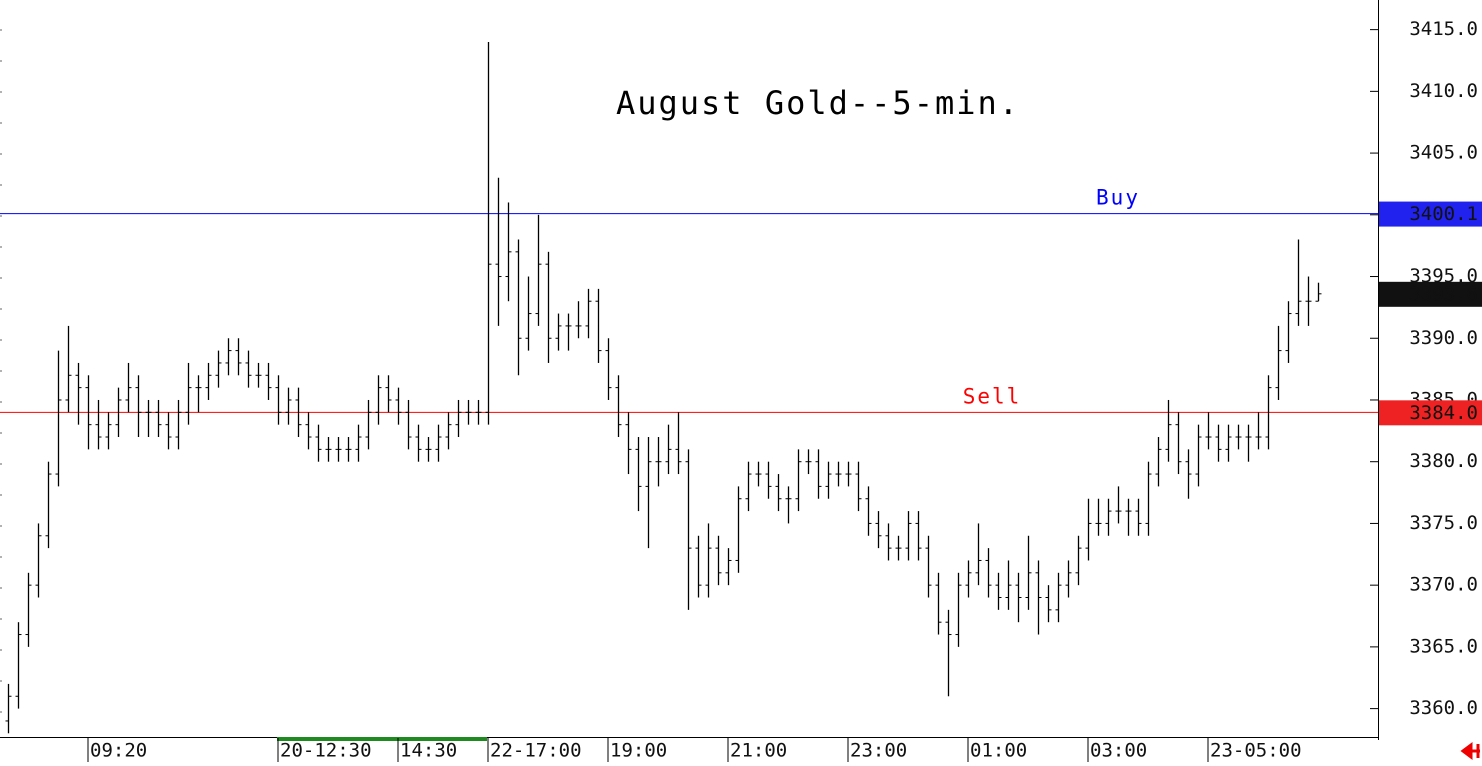 The height and width of the screenshot is (766, 1482). What do you see at coordinates (992, 396) in the screenshot?
I see `level-name: Sell` at bounding box center [992, 396].